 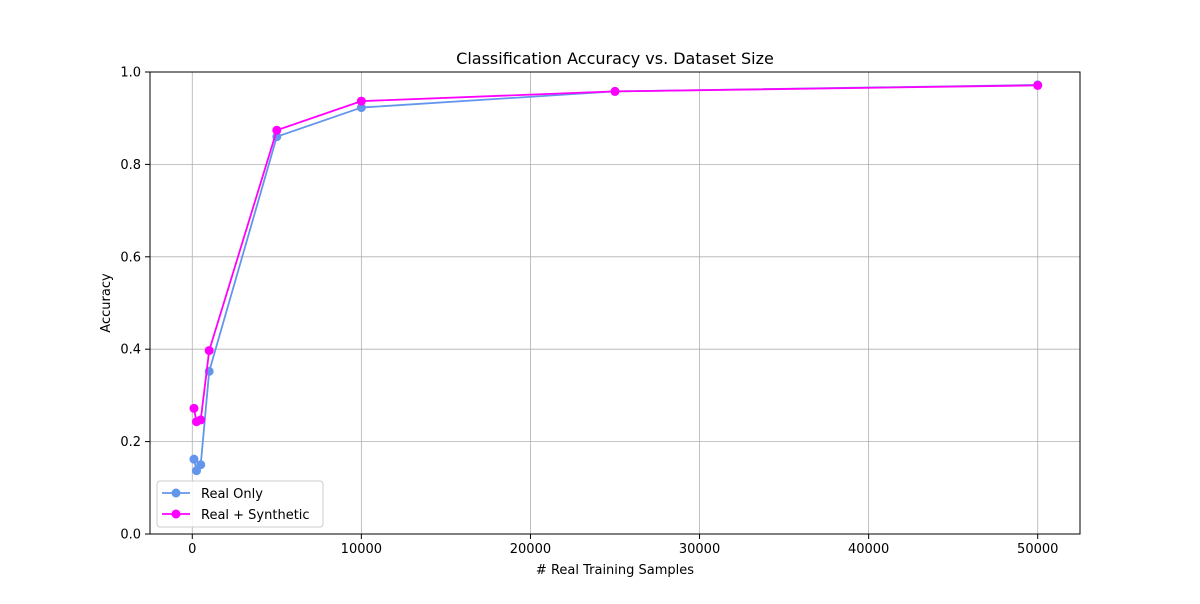 I want to click on y-tick-label: 0.0, so click(x=130, y=535).